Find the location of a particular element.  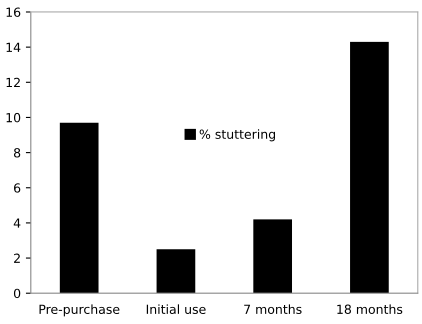

y-tick-label: 0 is located at coordinates (17, 293).